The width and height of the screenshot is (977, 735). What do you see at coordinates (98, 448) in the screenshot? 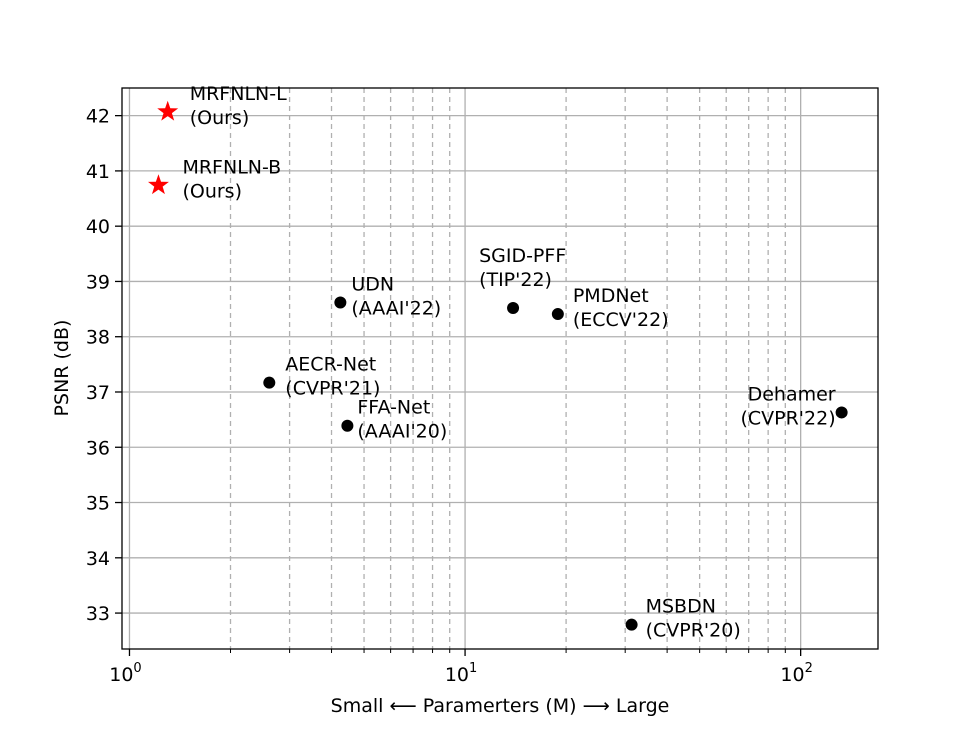
I see `y-tick-label: 36` at bounding box center [98, 448].